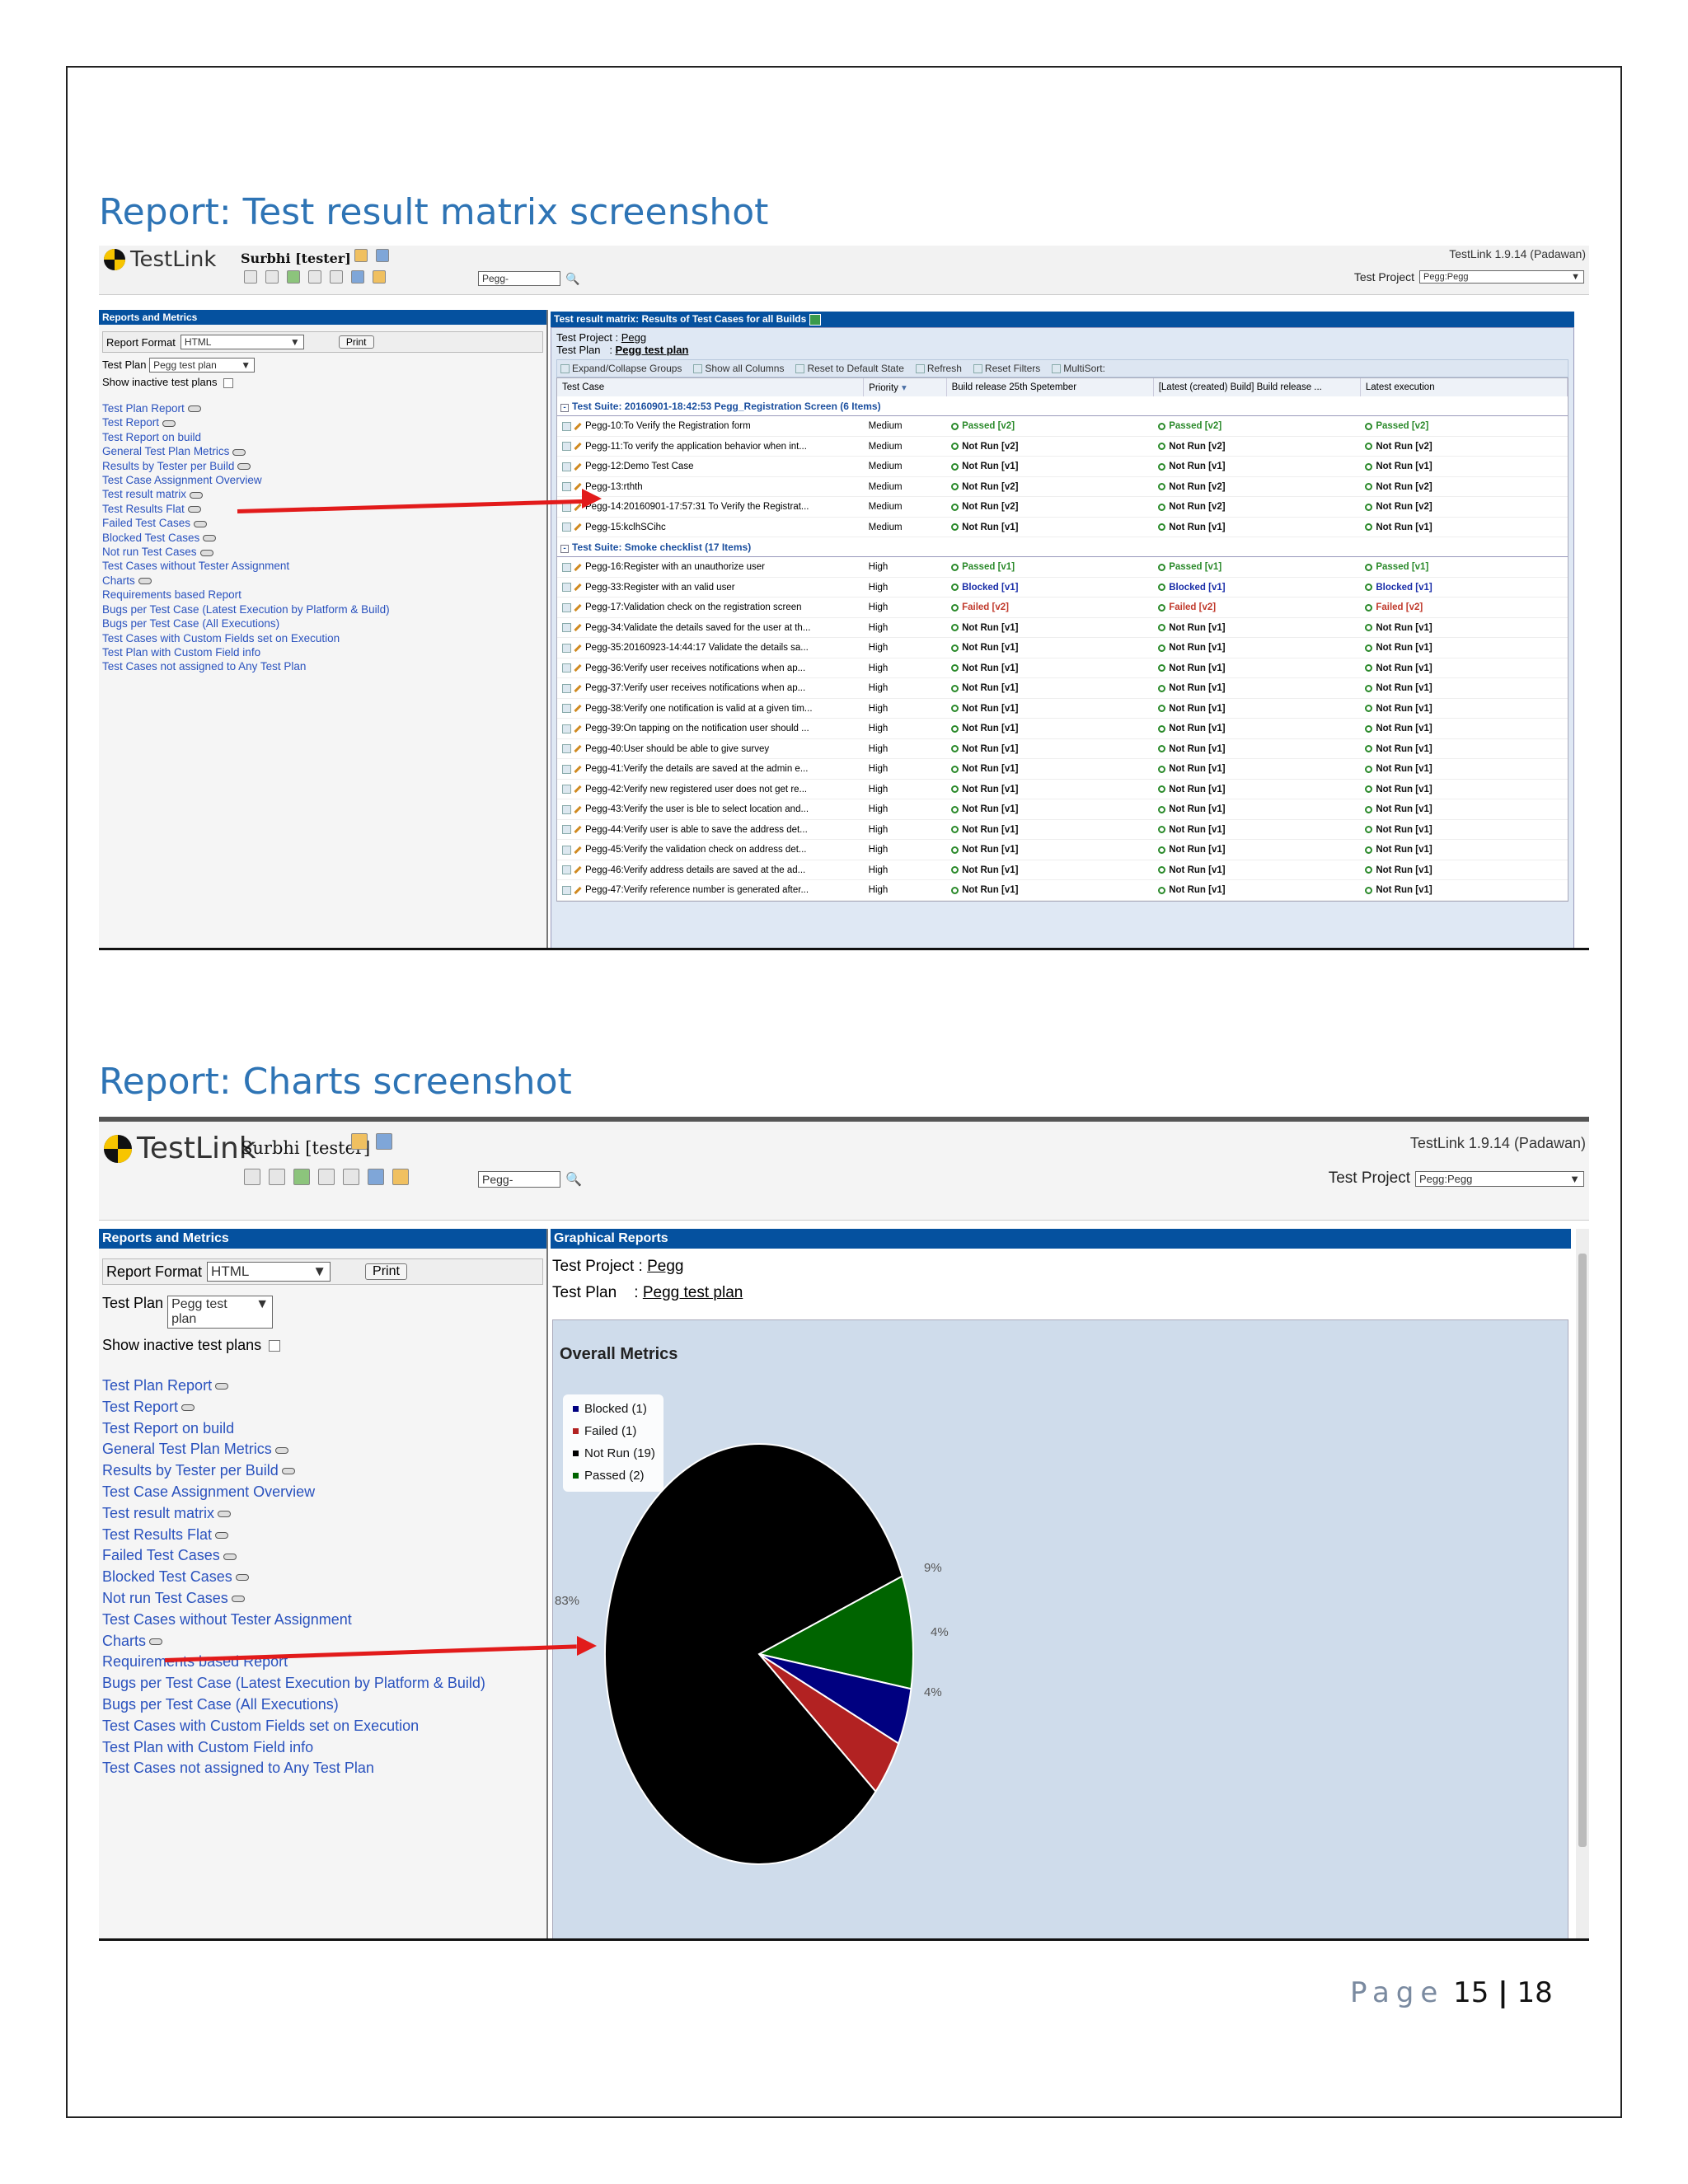 The image size is (1688, 2184). I want to click on report-link-test-plan-with-custom-field-info: Test Plan with Custom Field info, so click(181, 651).